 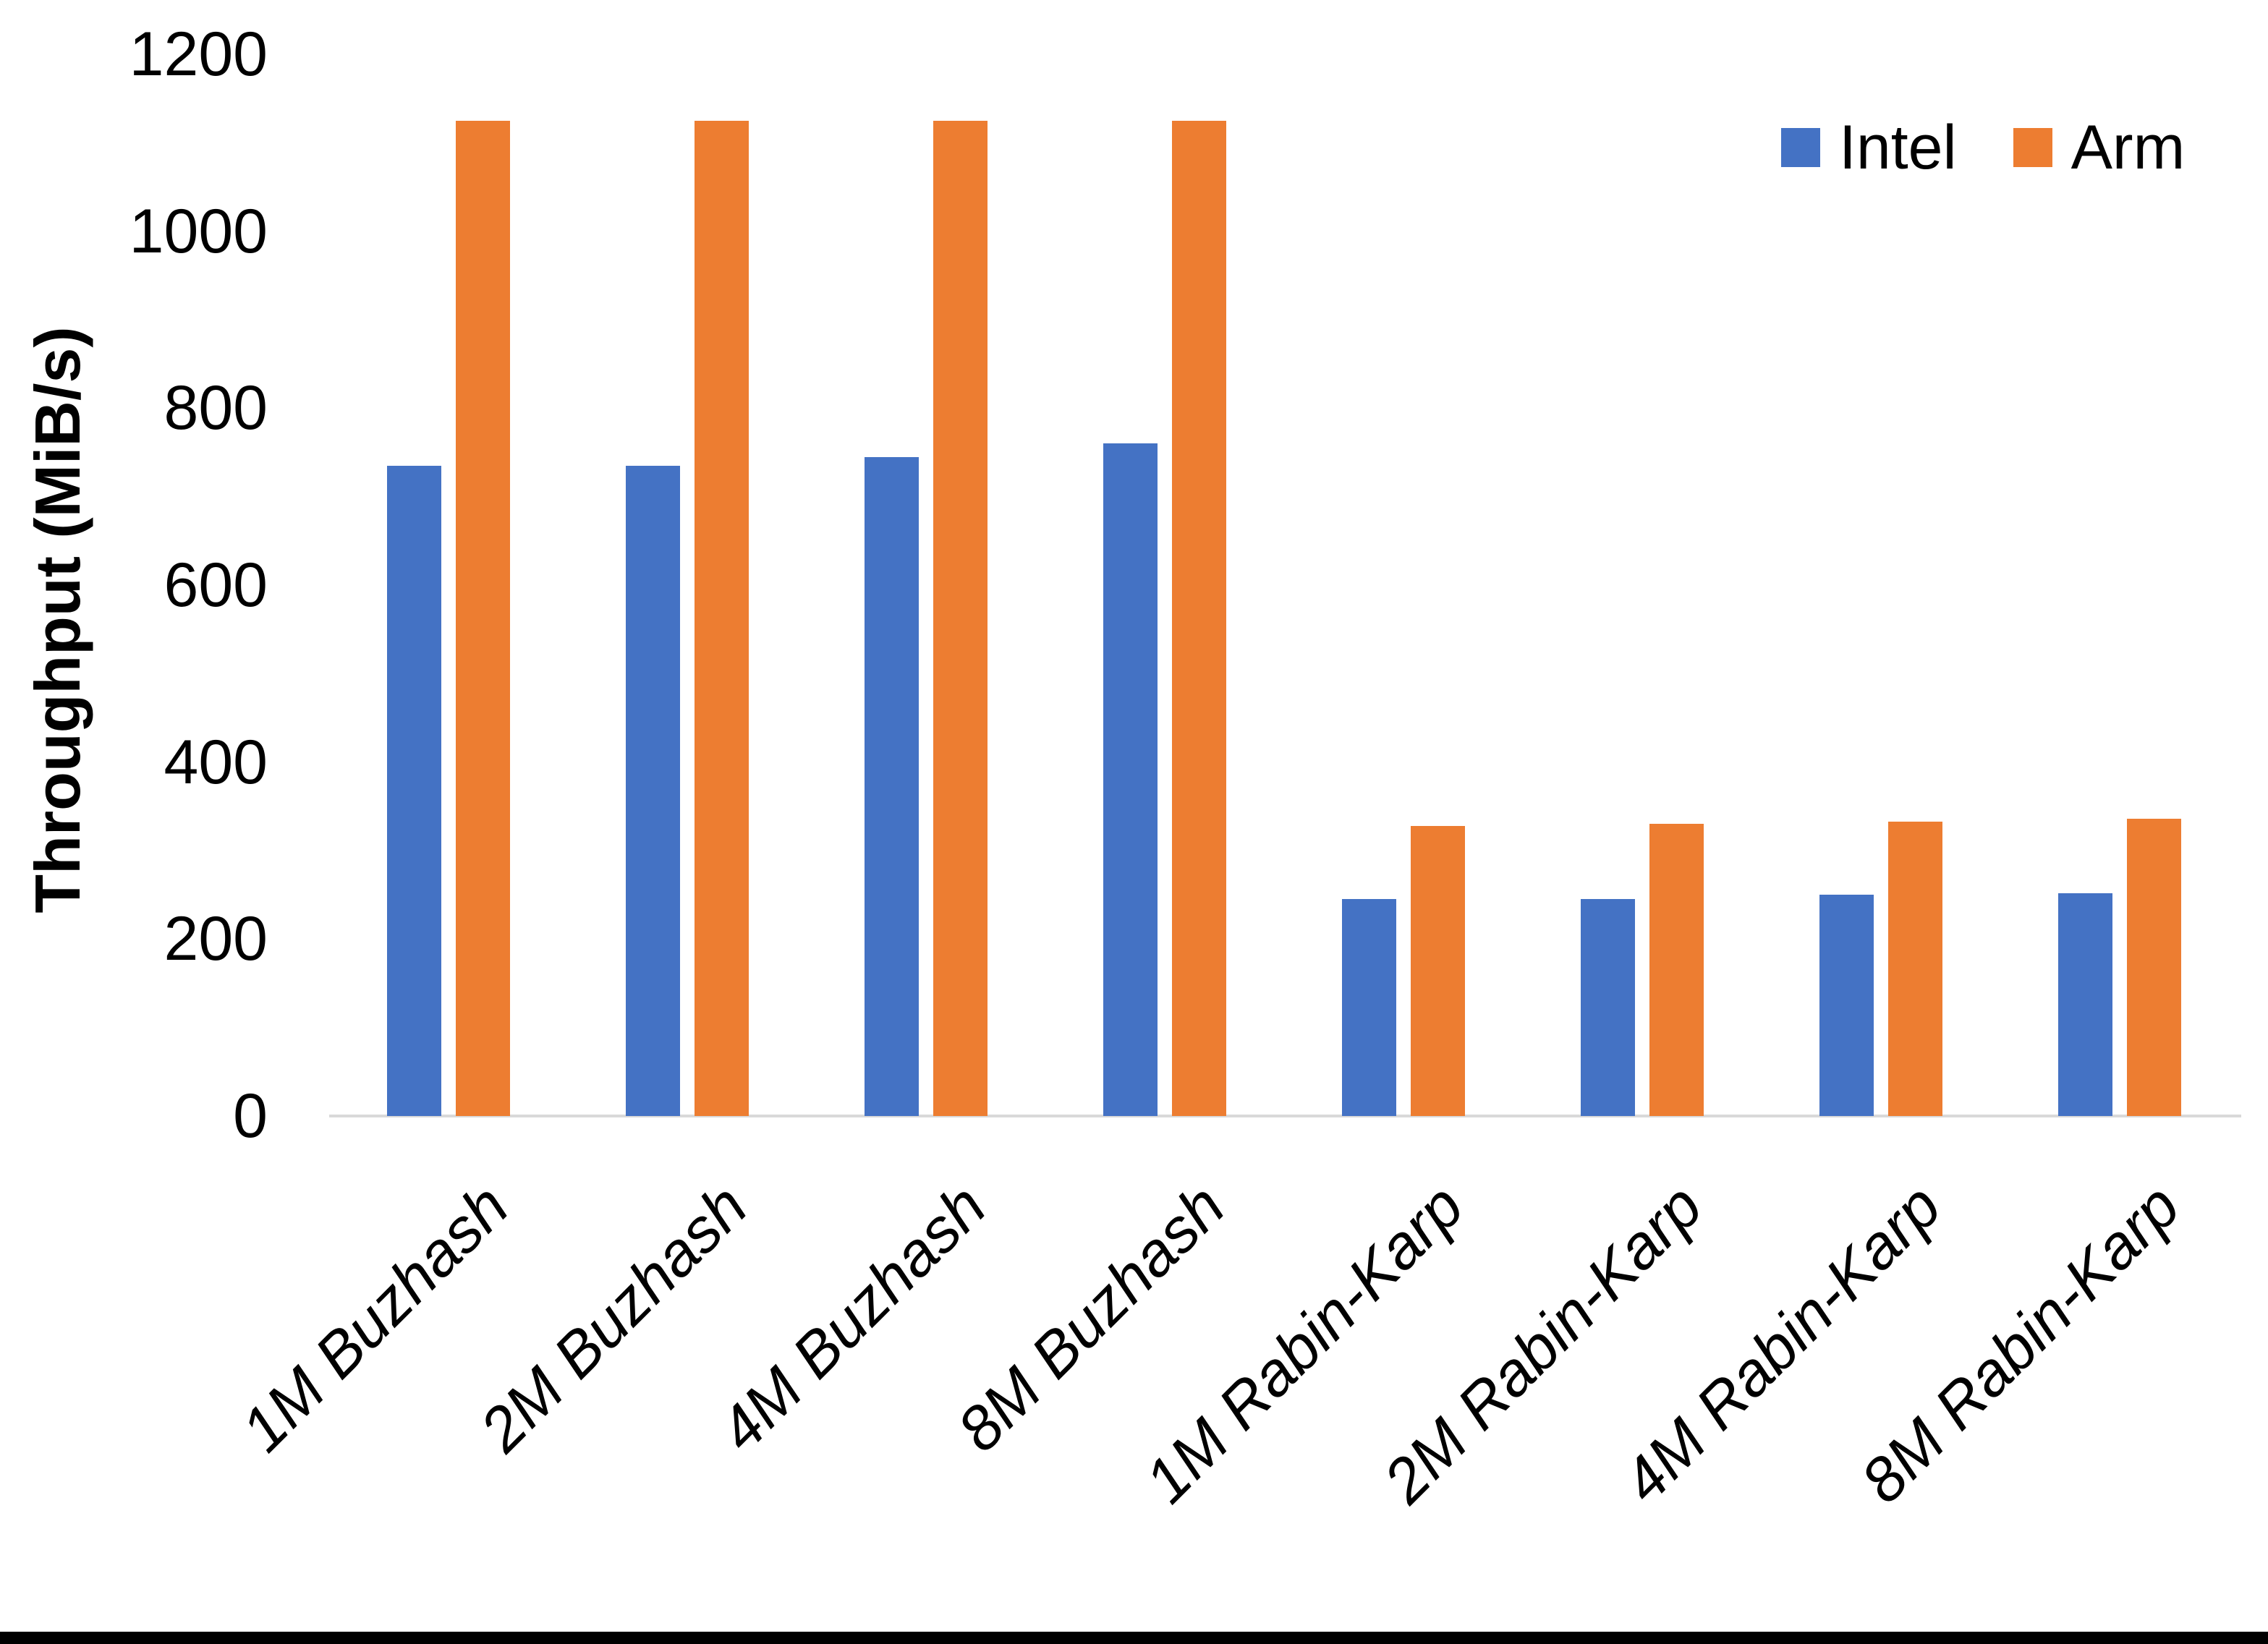 I want to click on legend-item-intel: Intel, so click(x=1869, y=147).